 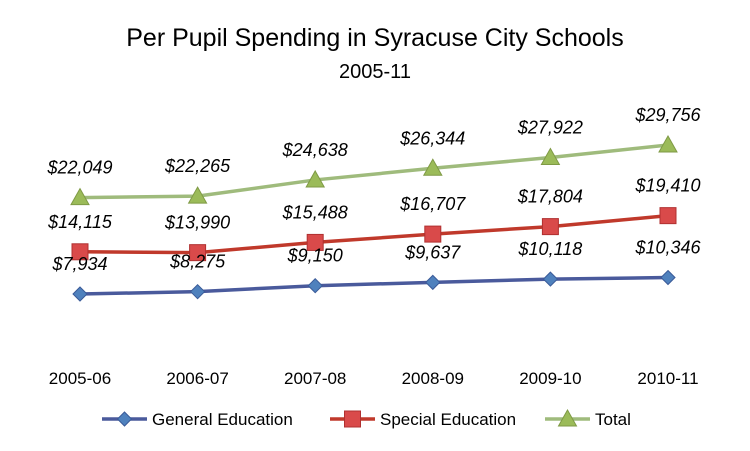 What do you see at coordinates (315, 150) in the screenshot?
I see `total-data-label-2: $24,638` at bounding box center [315, 150].